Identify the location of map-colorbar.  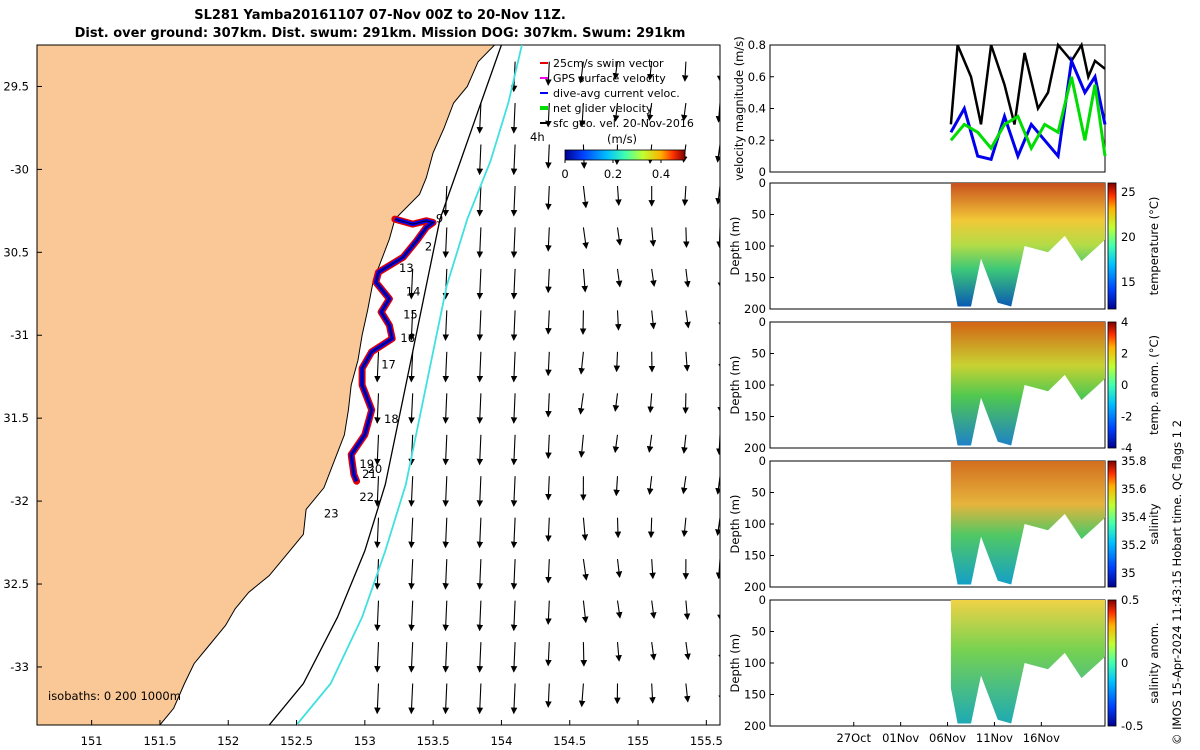
(625, 155).